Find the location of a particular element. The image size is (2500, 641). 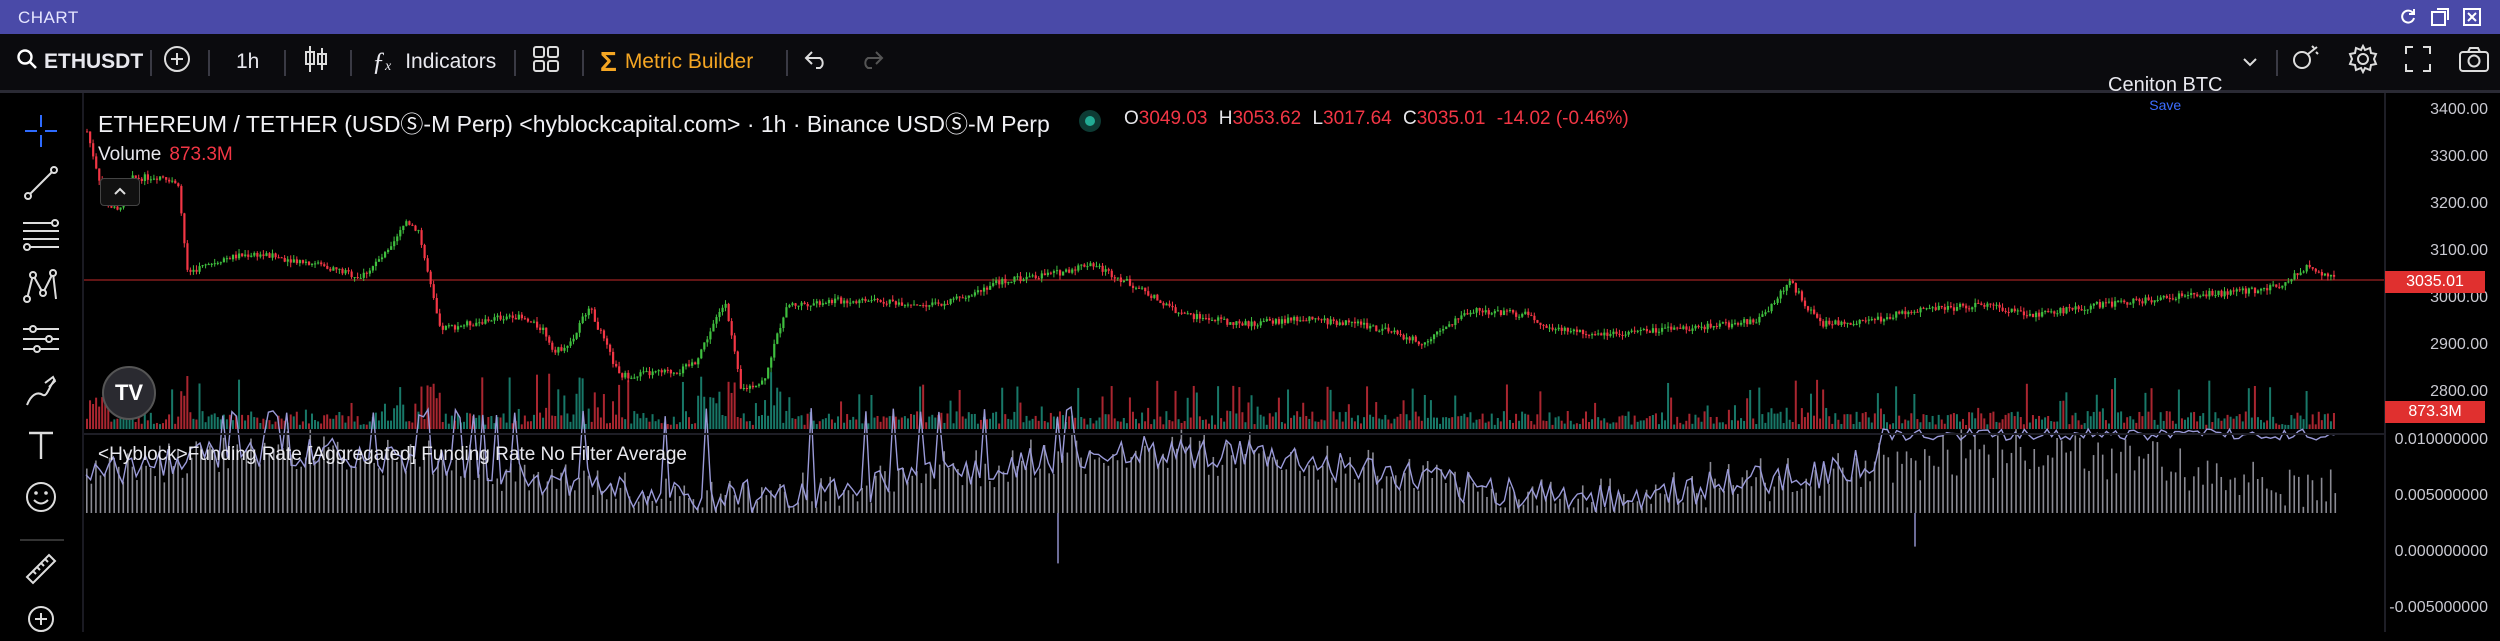

chart-type-button is located at coordinates (316, 62).